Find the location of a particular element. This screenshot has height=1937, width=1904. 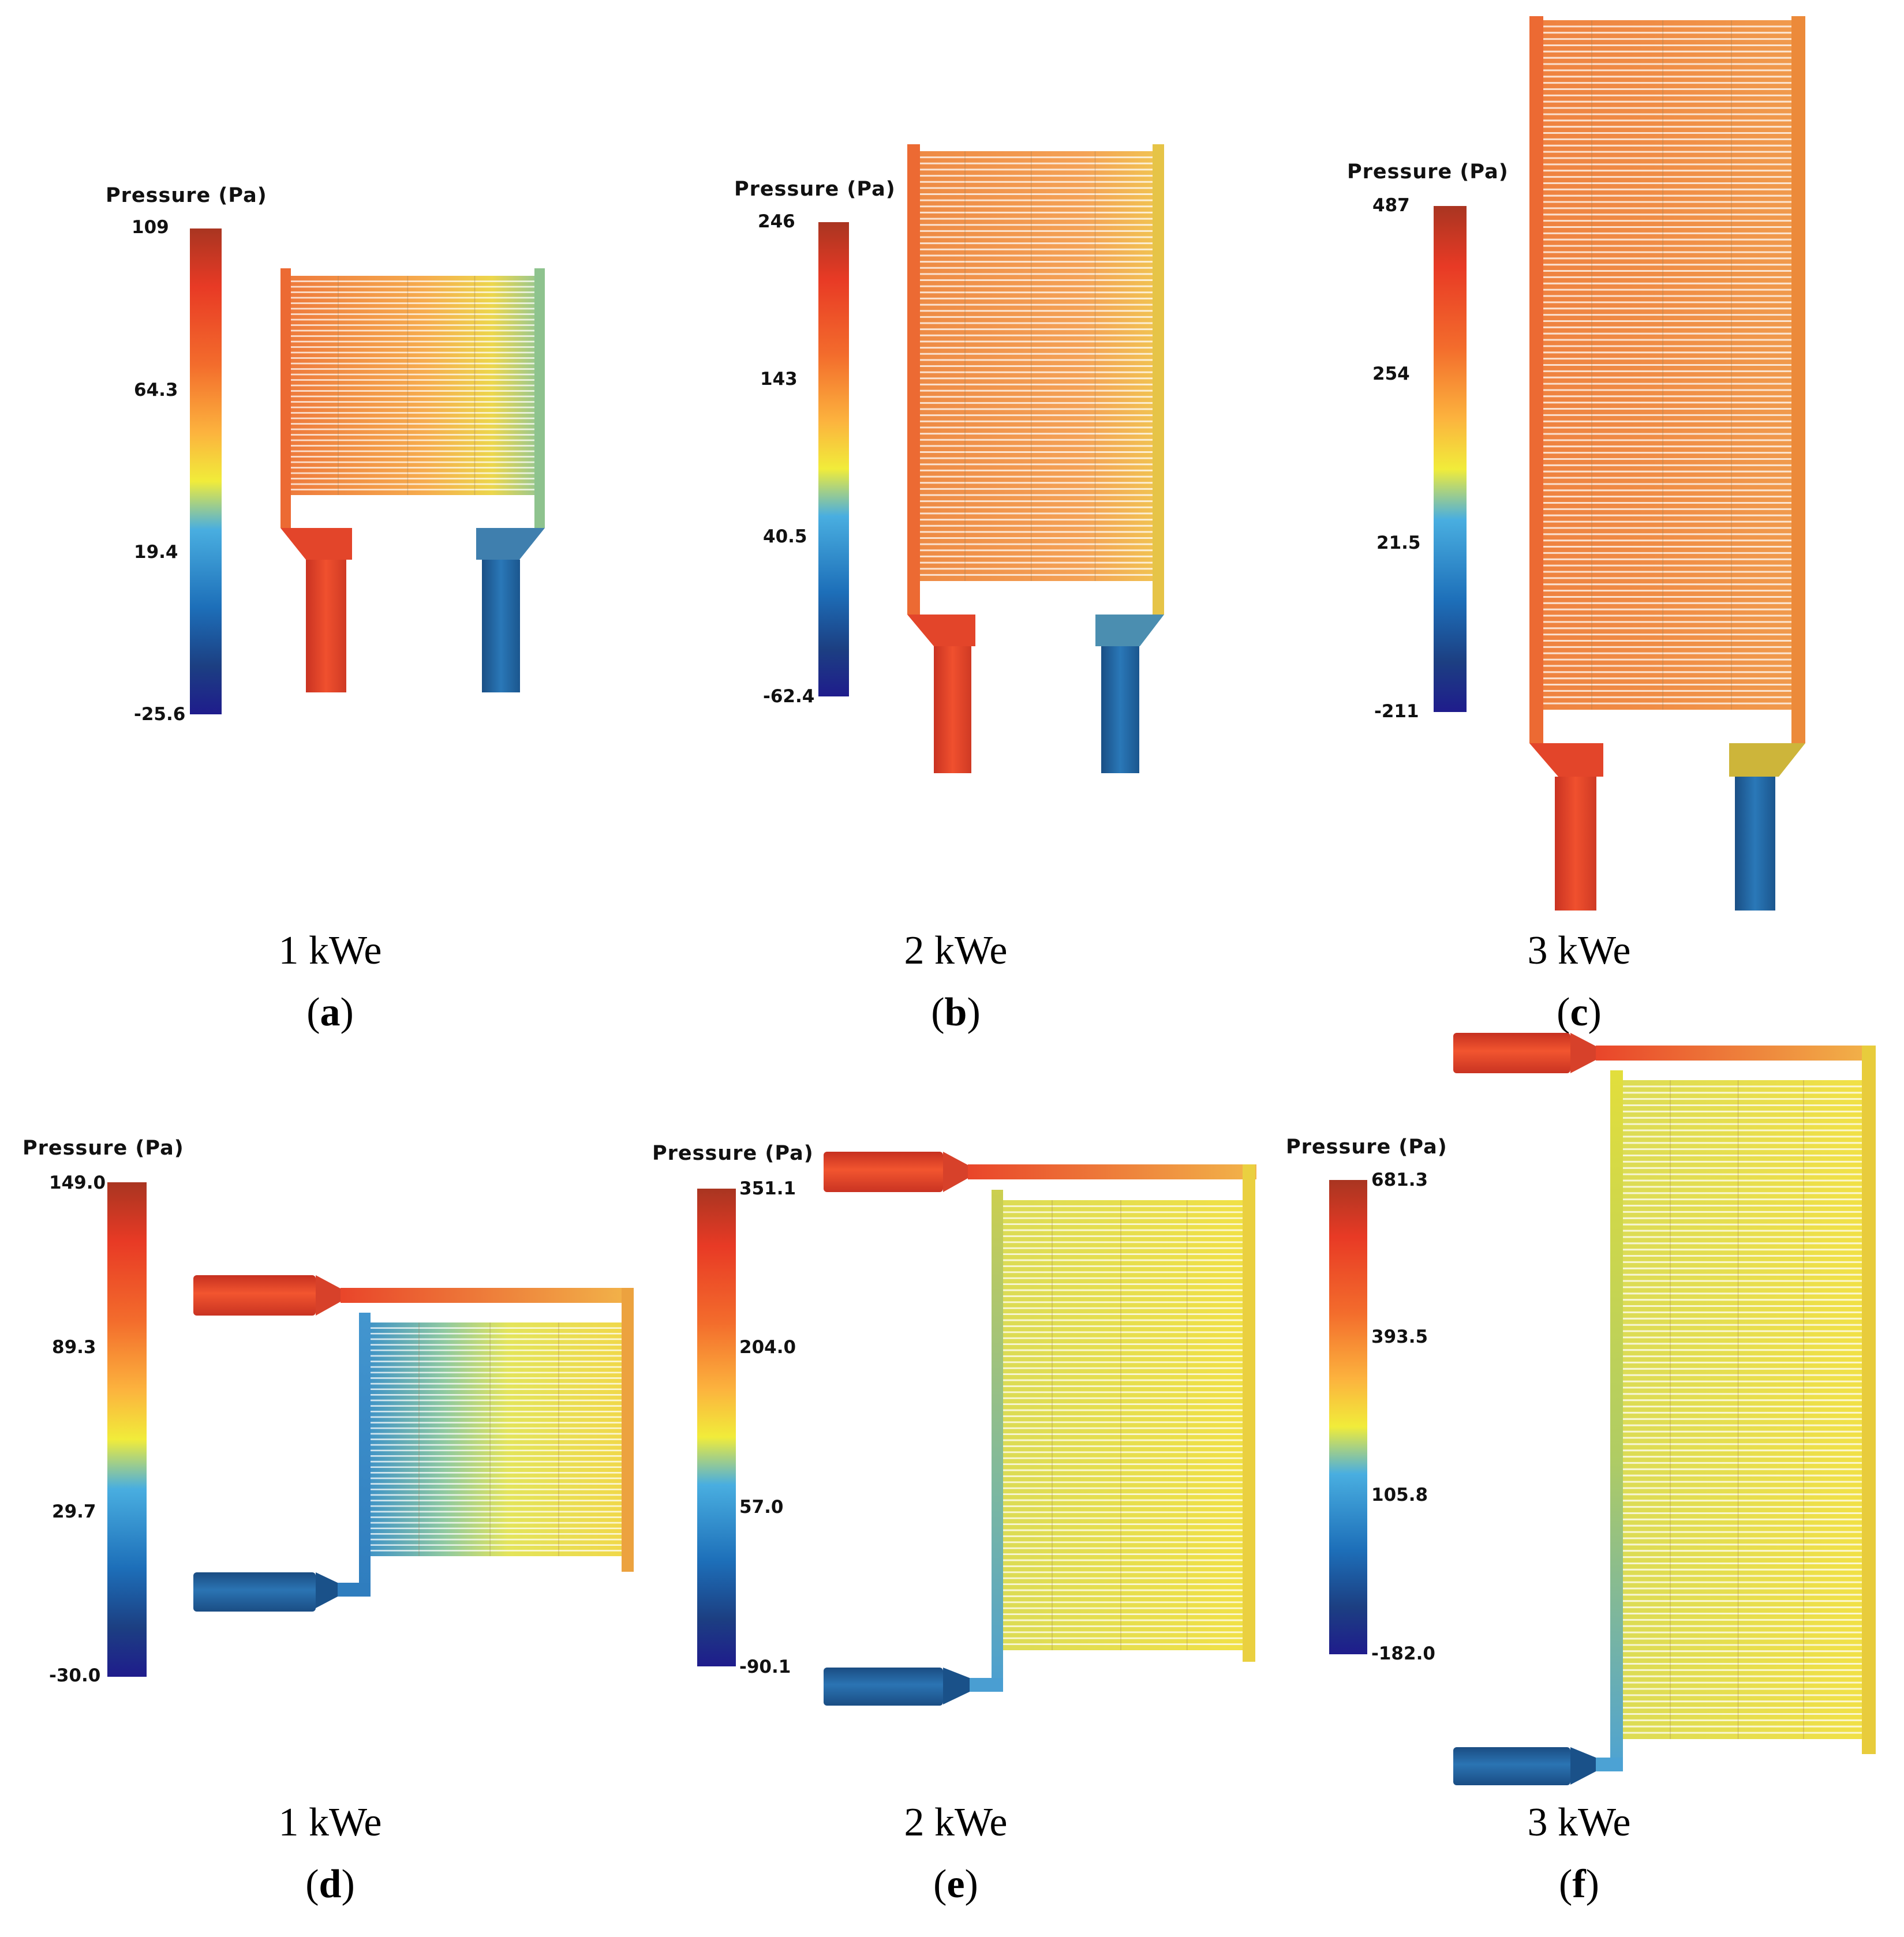

colorbar-tick-lower: 40.5 is located at coordinates (785, 536).